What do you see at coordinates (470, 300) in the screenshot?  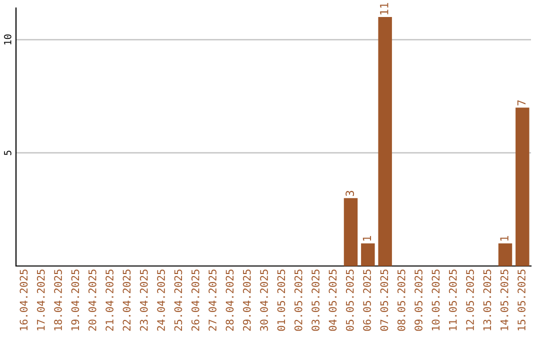 I see `x-tick-label: 12.05.2025` at bounding box center [470, 300].